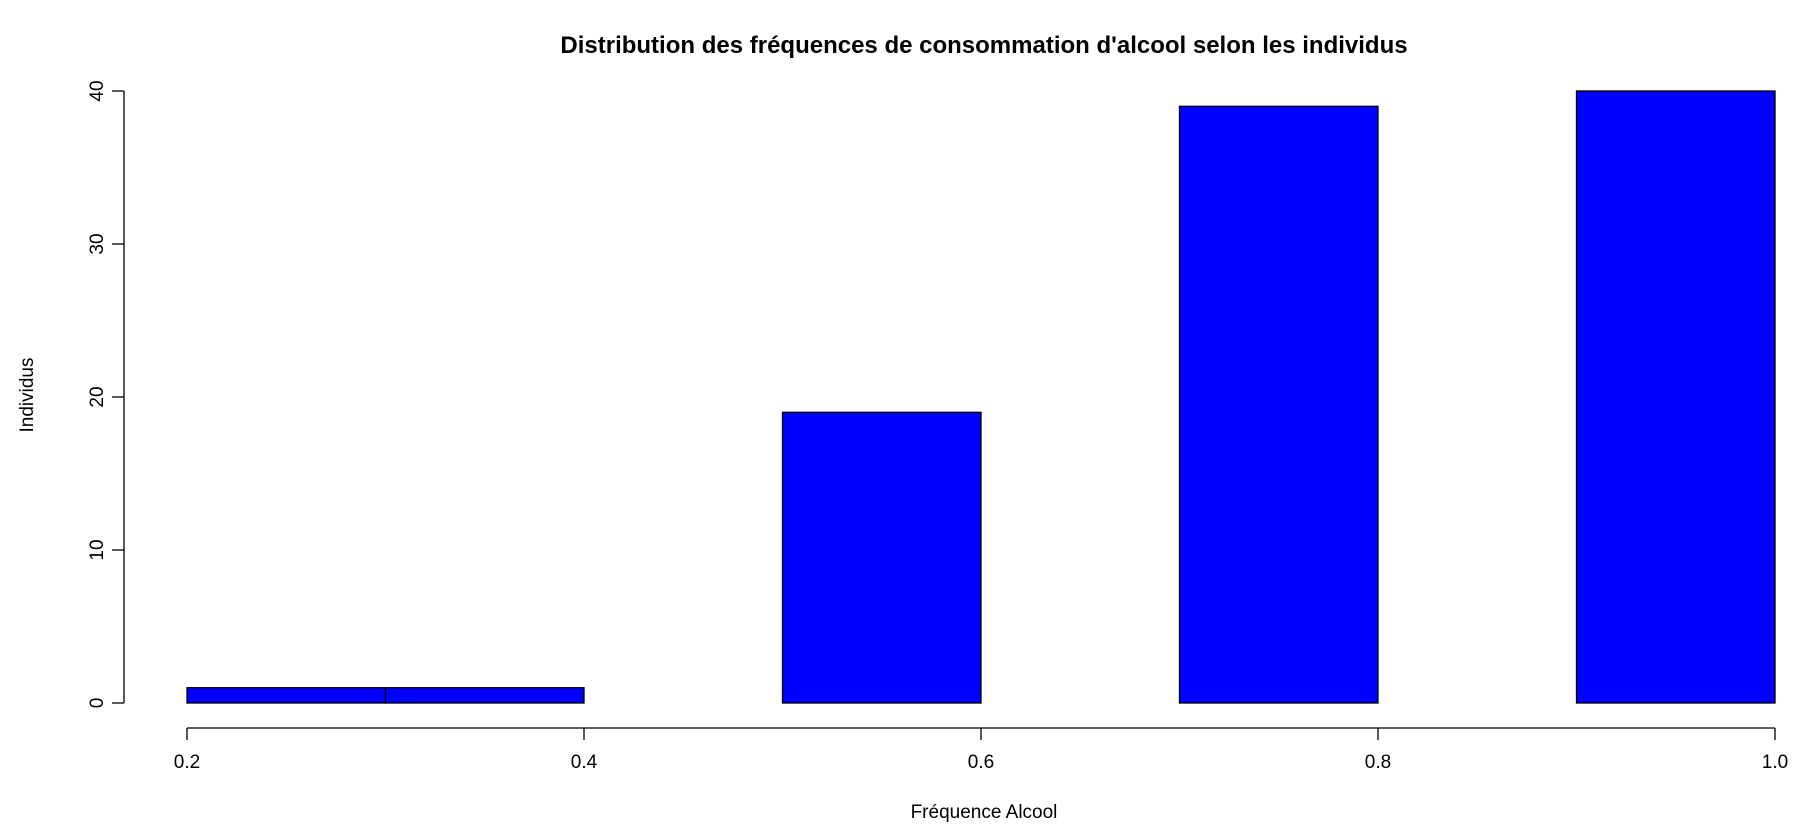  What do you see at coordinates (187, 762) in the screenshot?
I see `x-tick-label: 0.2` at bounding box center [187, 762].